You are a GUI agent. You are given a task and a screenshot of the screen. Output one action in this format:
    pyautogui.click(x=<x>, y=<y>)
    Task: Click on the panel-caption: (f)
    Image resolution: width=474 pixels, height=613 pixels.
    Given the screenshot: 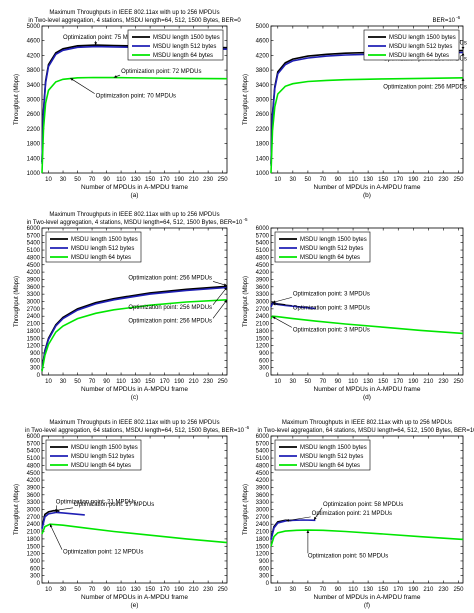 What is the action you would take?
    pyautogui.click(x=367, y=605)
    